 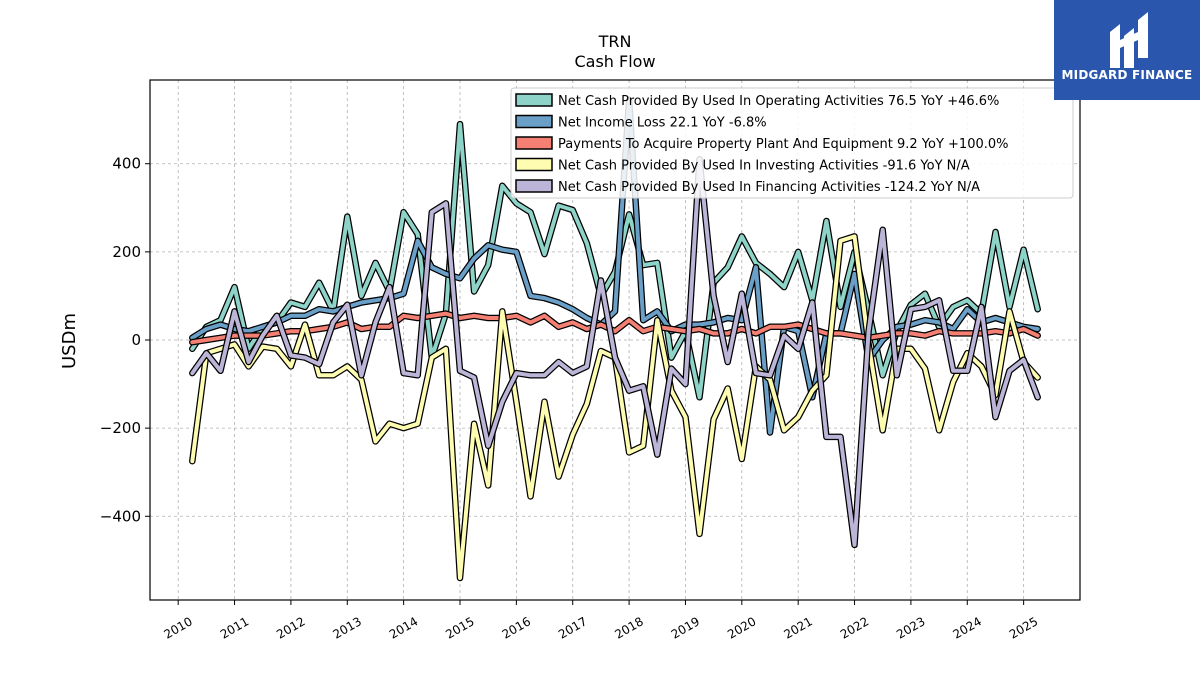 I want to click on x-tick-label: 2011, so click(x=234, y=627).